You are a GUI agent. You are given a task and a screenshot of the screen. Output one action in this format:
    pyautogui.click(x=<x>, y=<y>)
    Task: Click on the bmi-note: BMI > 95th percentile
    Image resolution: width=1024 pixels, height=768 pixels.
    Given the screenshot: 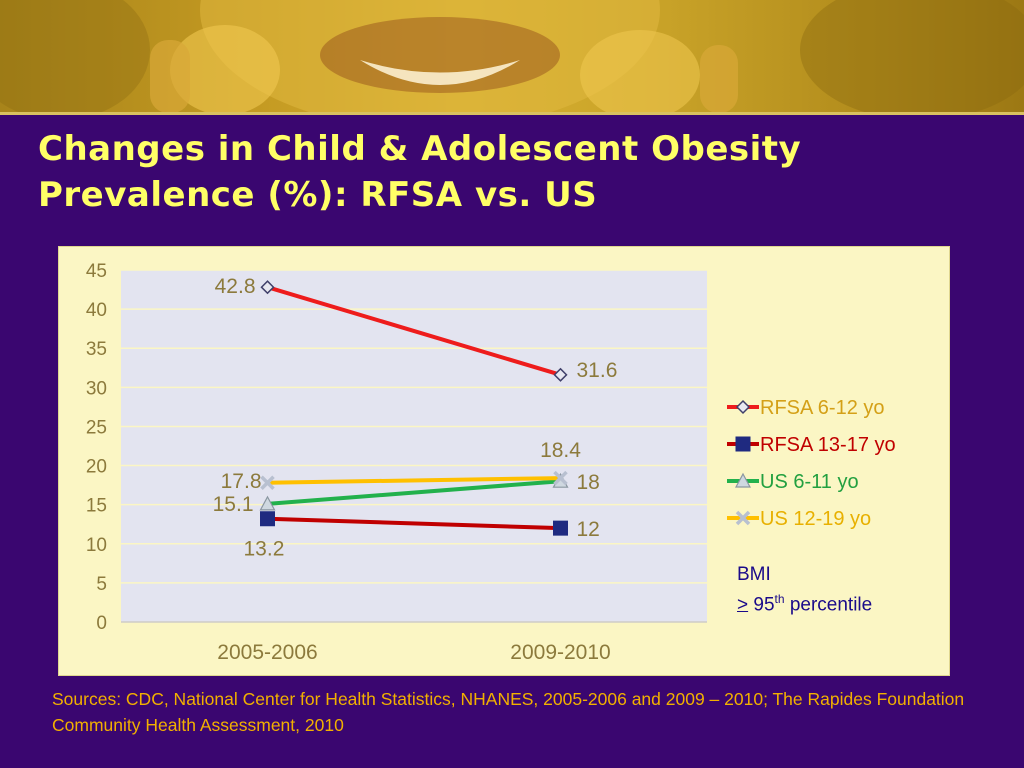 What is the action you would take?
    pyautogui.click(x=804, y=590)
    